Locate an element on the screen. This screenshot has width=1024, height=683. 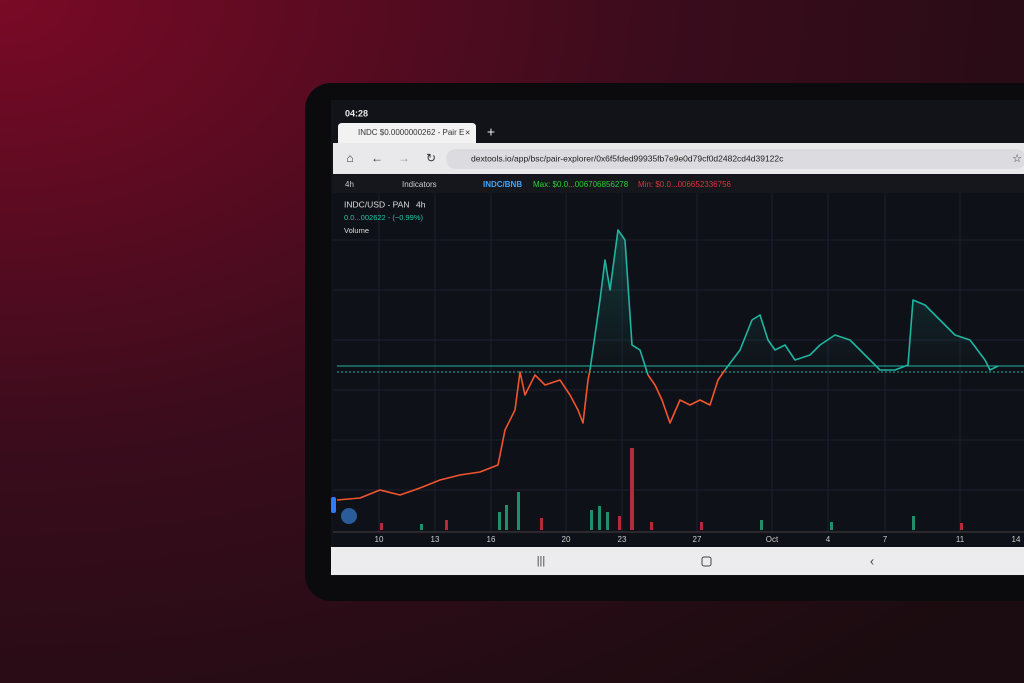
forward-button: → is located at coordinates (404, 158).